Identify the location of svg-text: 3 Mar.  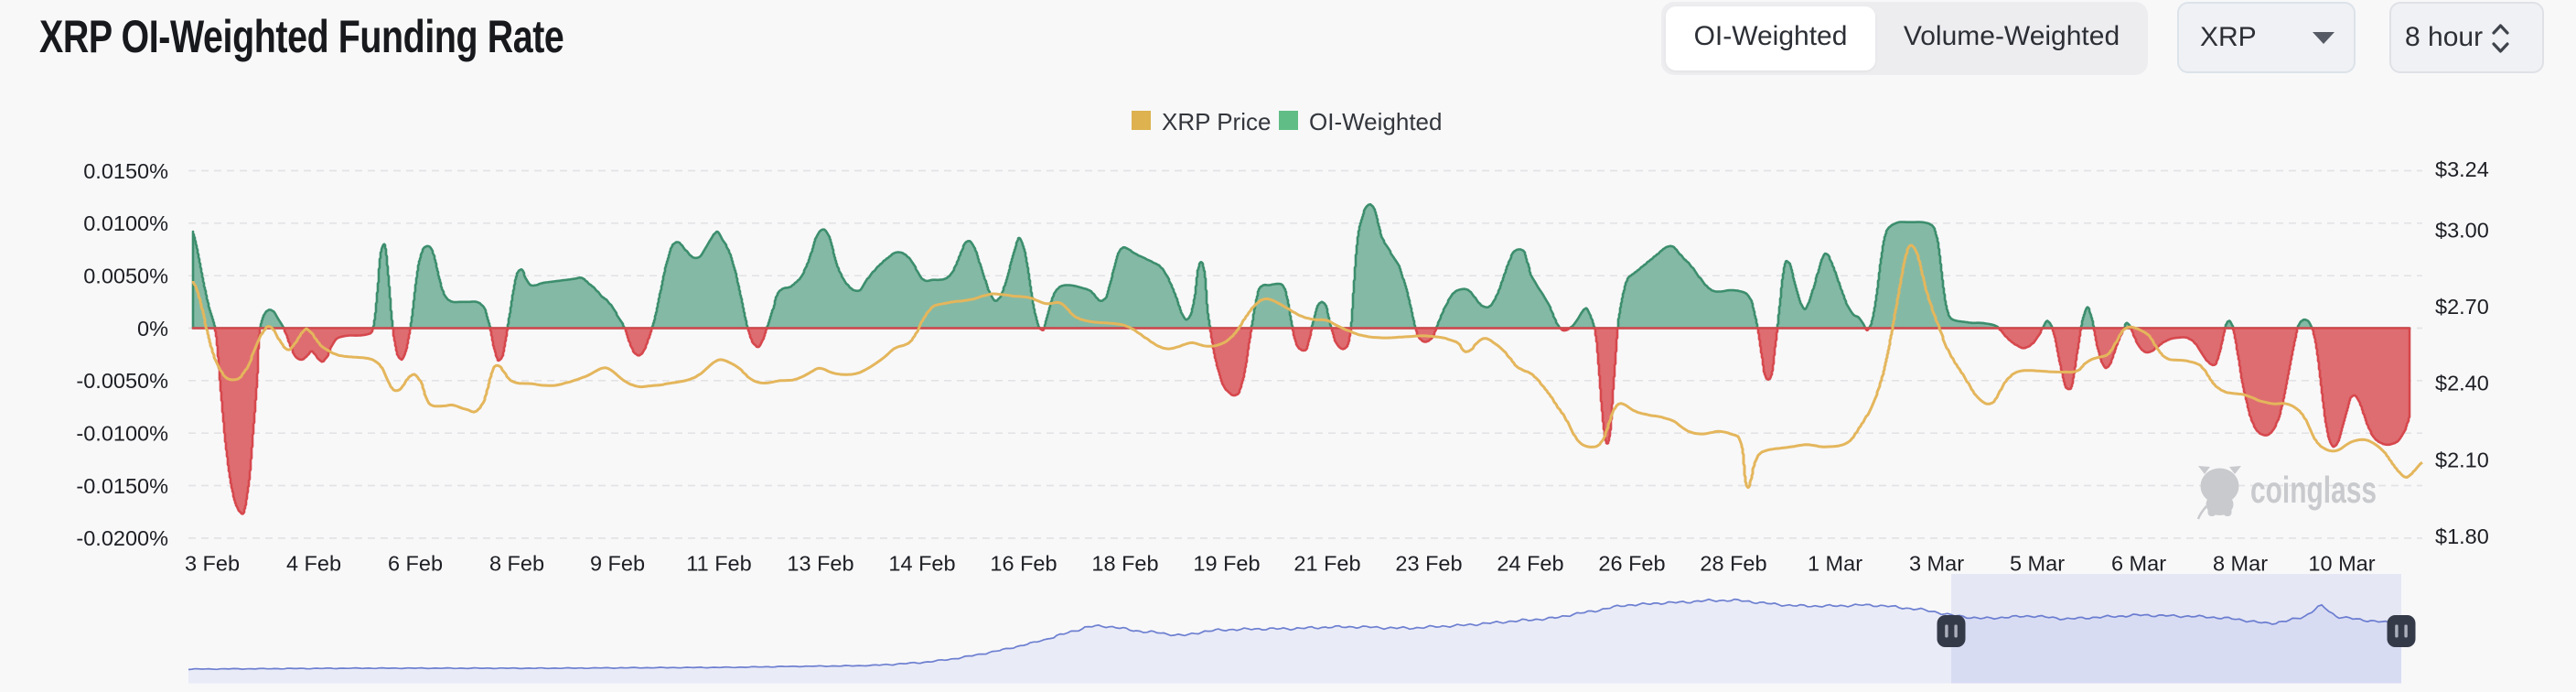
(1937, 564).